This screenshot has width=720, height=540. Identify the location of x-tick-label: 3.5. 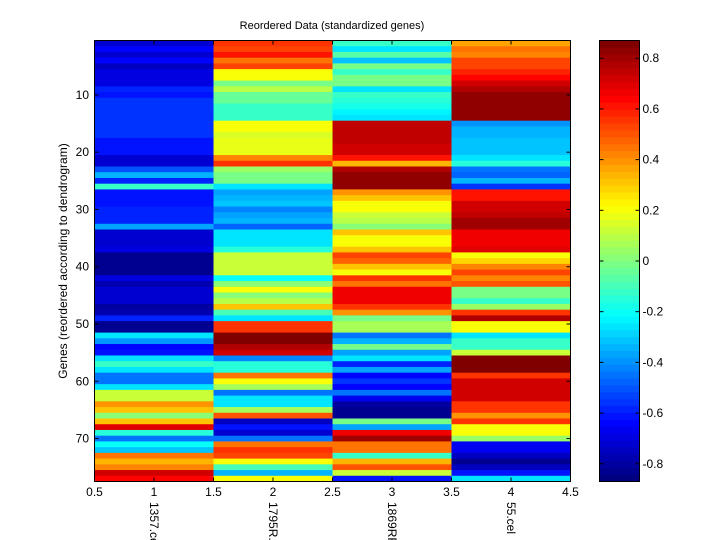
(451, 492).